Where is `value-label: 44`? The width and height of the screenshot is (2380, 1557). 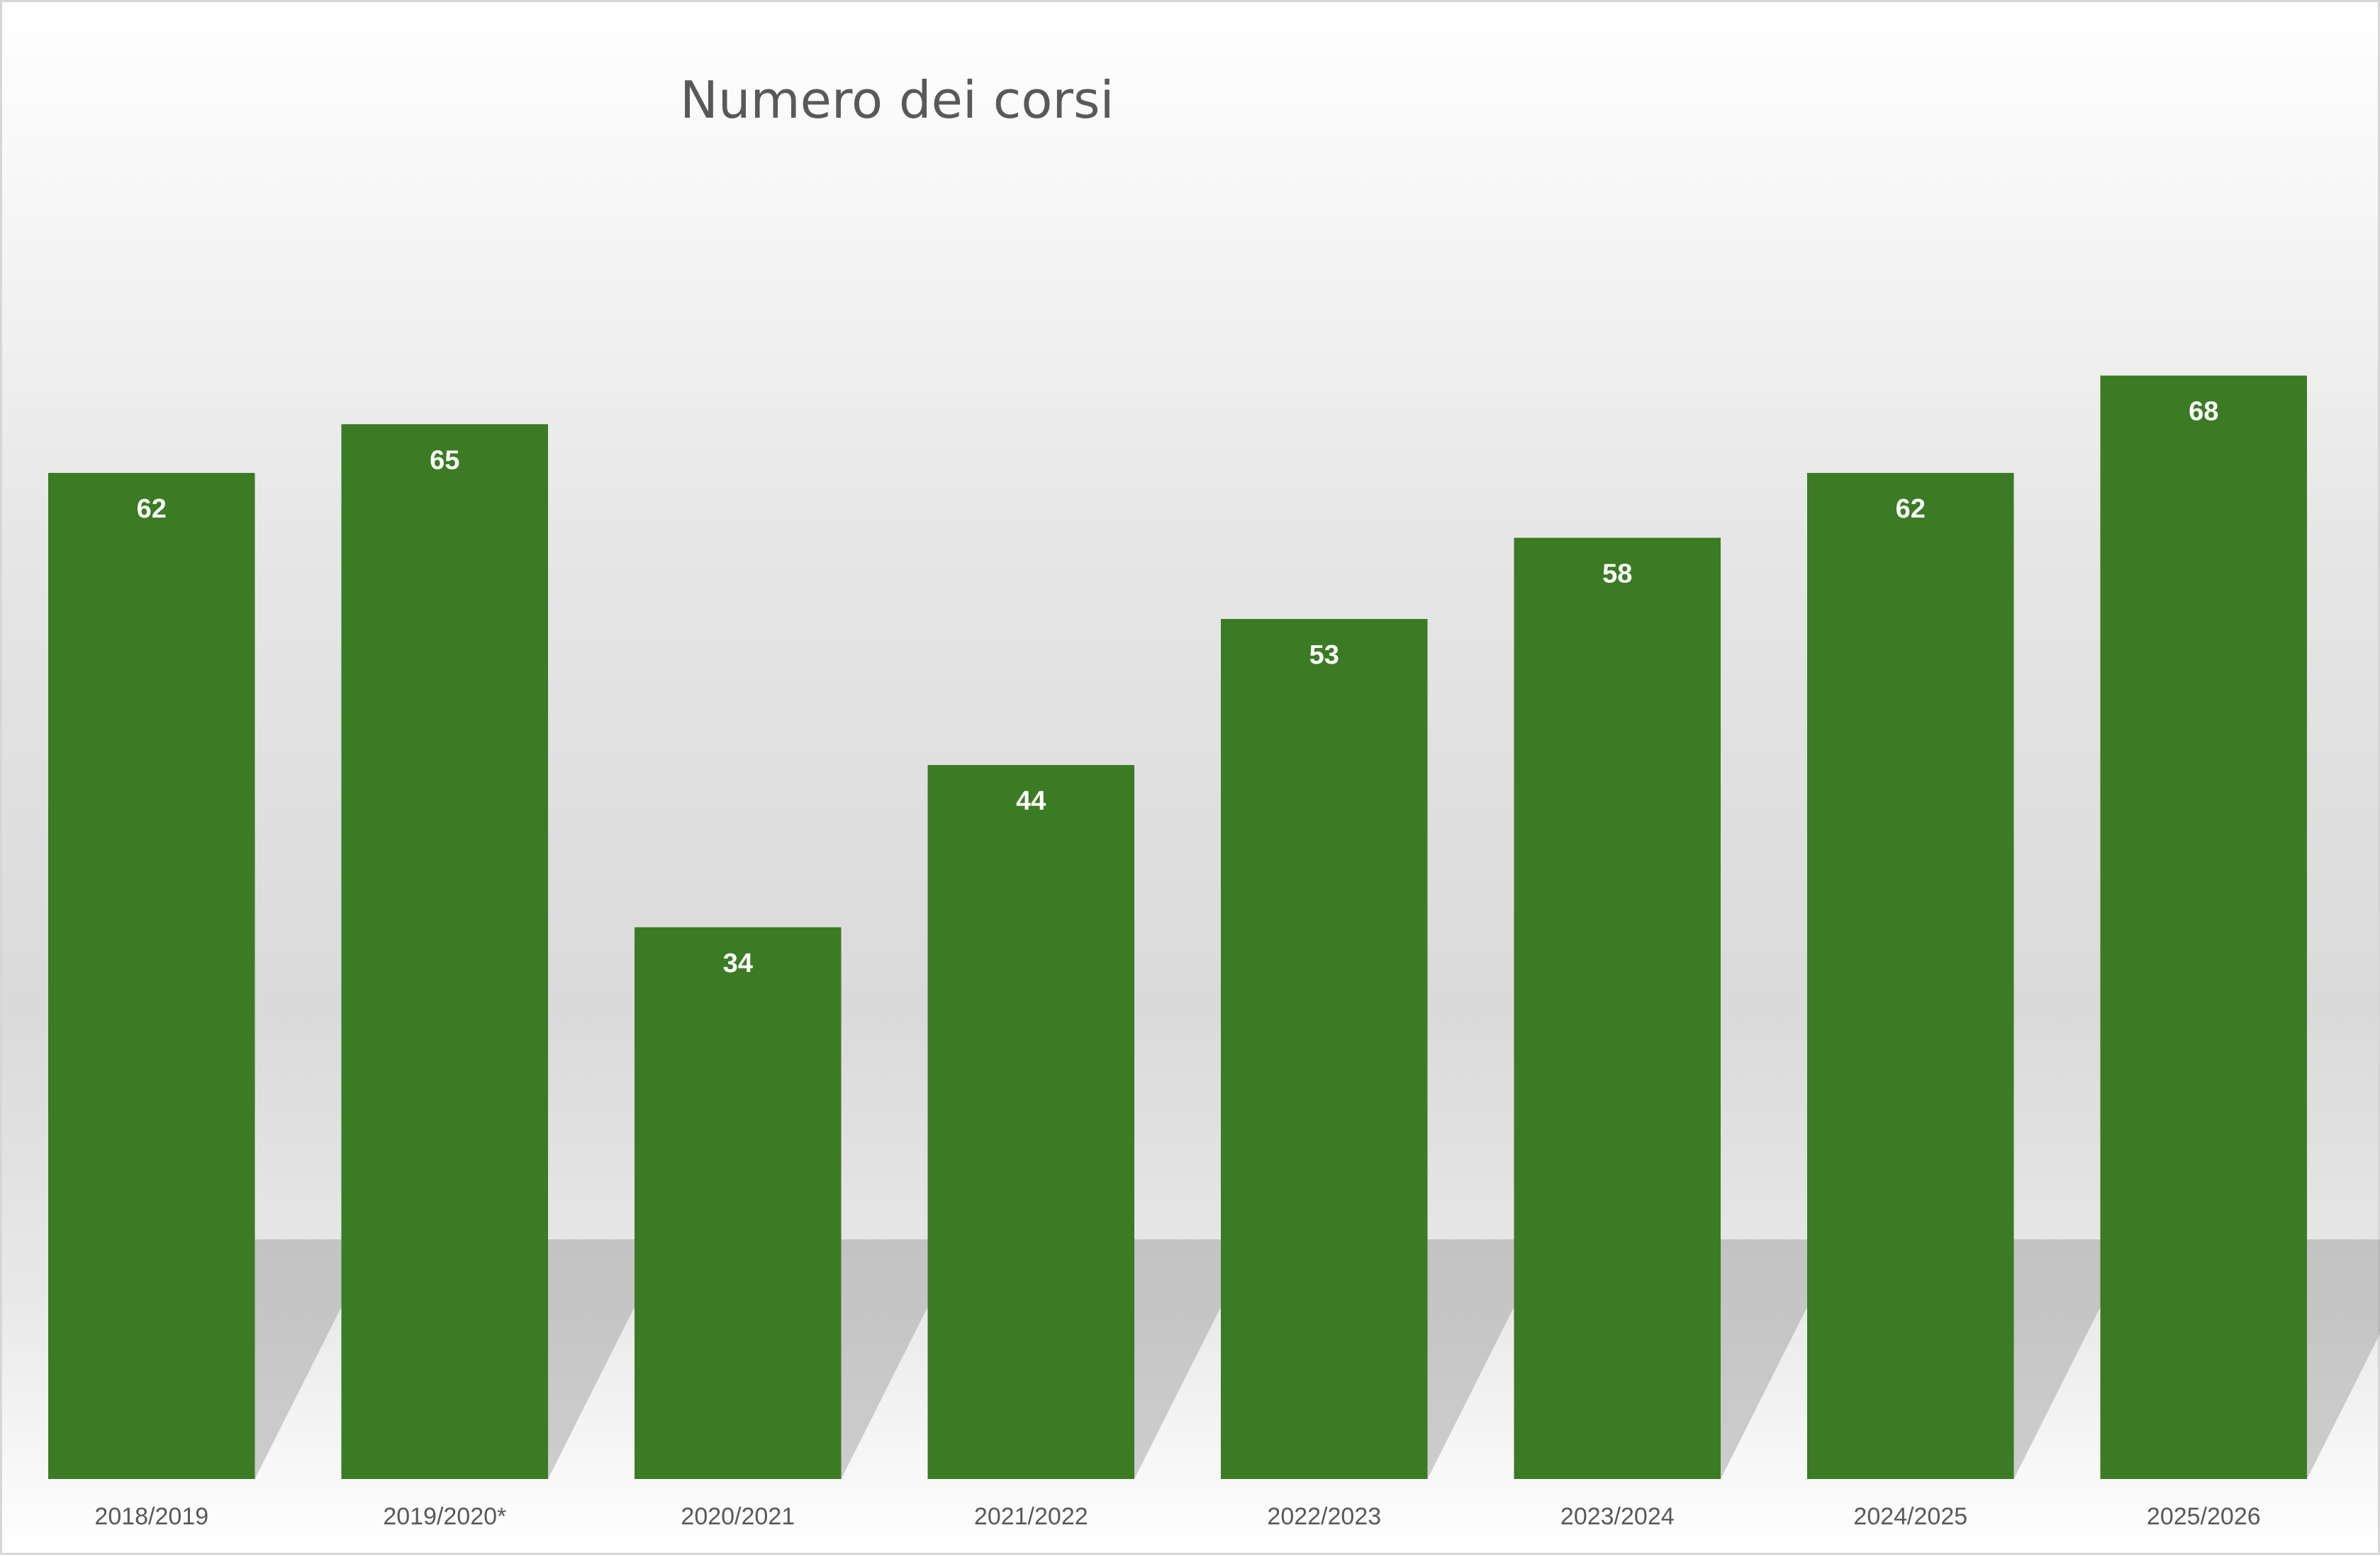 value-label: 44 is located at coordinates (1031, 801).